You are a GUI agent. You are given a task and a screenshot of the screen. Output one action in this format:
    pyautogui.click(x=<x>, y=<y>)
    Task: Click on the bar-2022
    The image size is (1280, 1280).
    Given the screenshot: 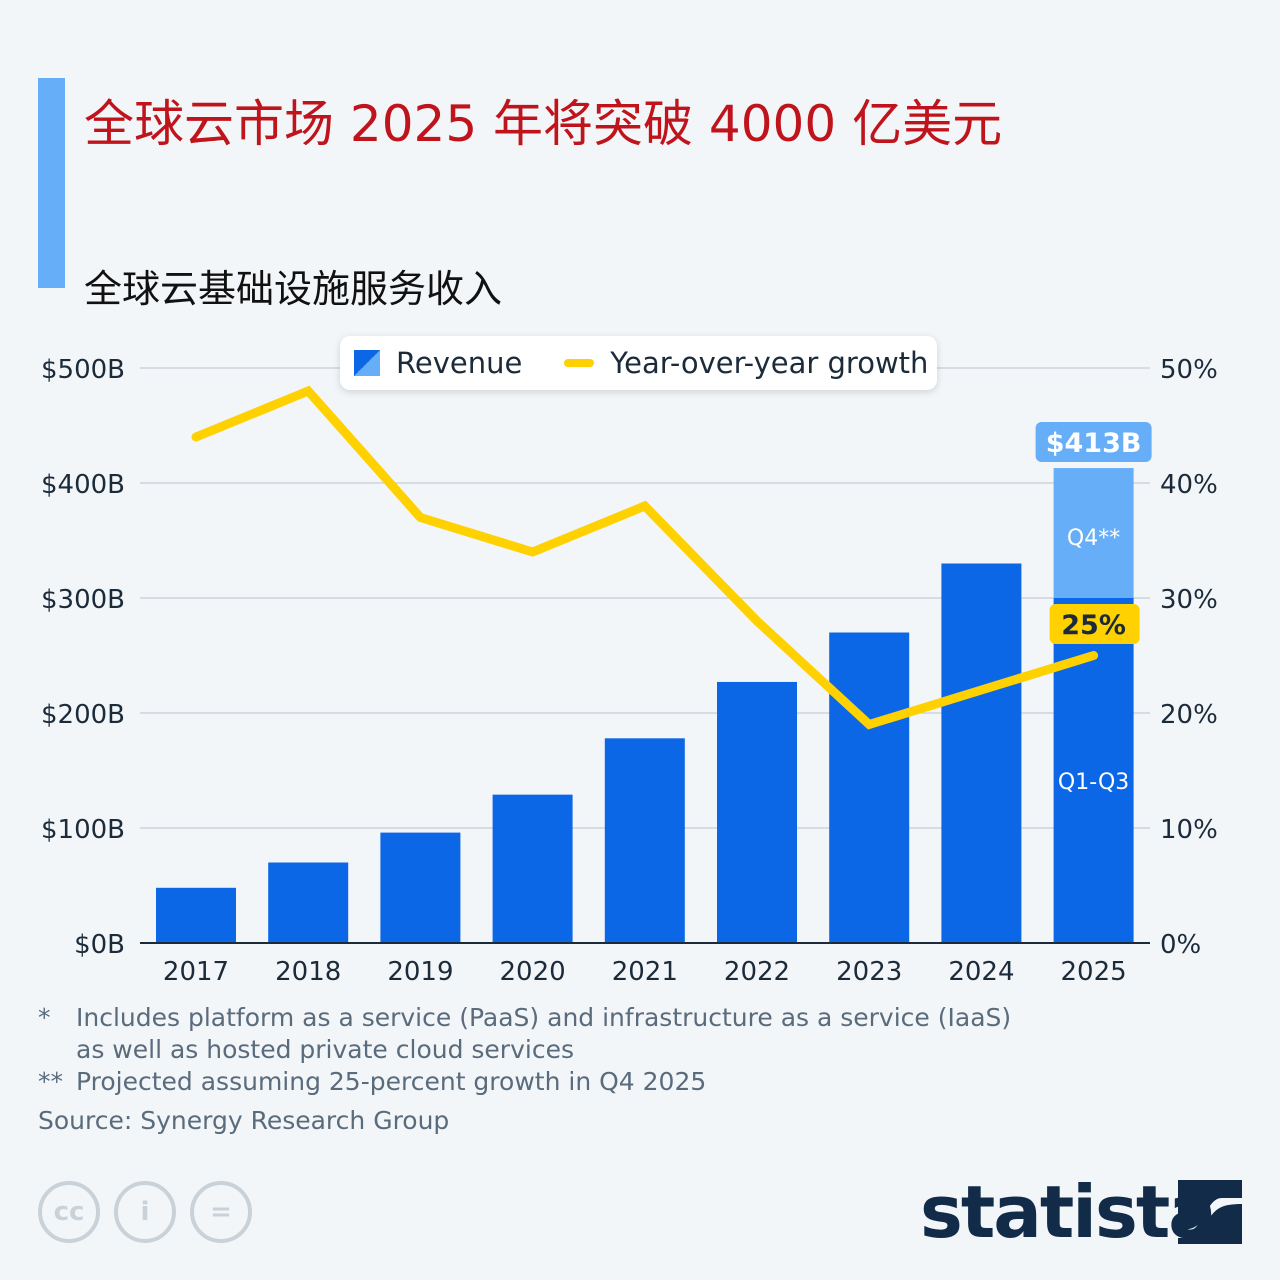 What is the action you would take?
    pyautogui.click(x=757, y=812)
    